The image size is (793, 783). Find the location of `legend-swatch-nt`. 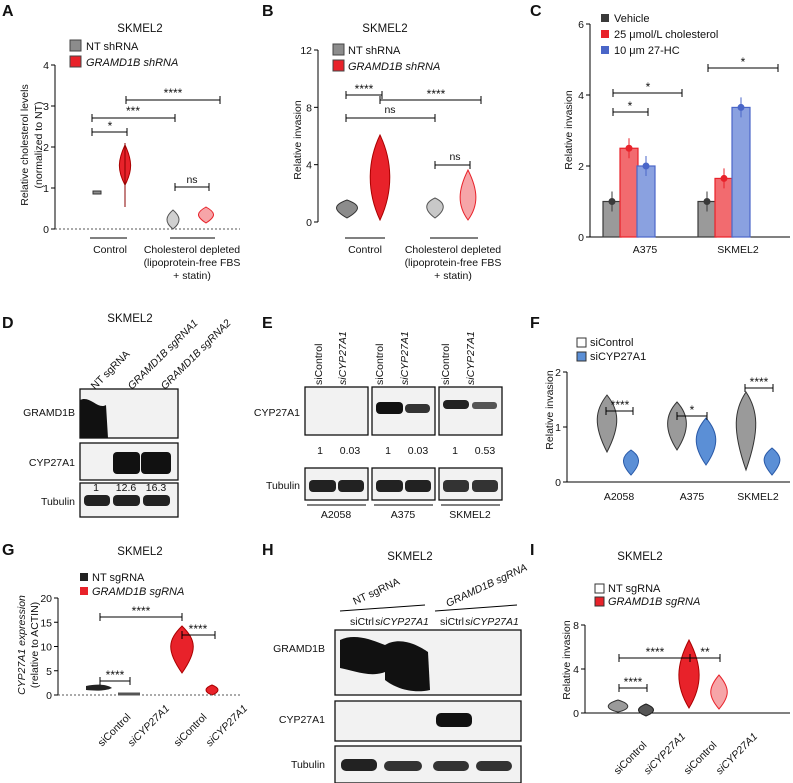

legend-swatch-nt is located at coordinates (75, 45).